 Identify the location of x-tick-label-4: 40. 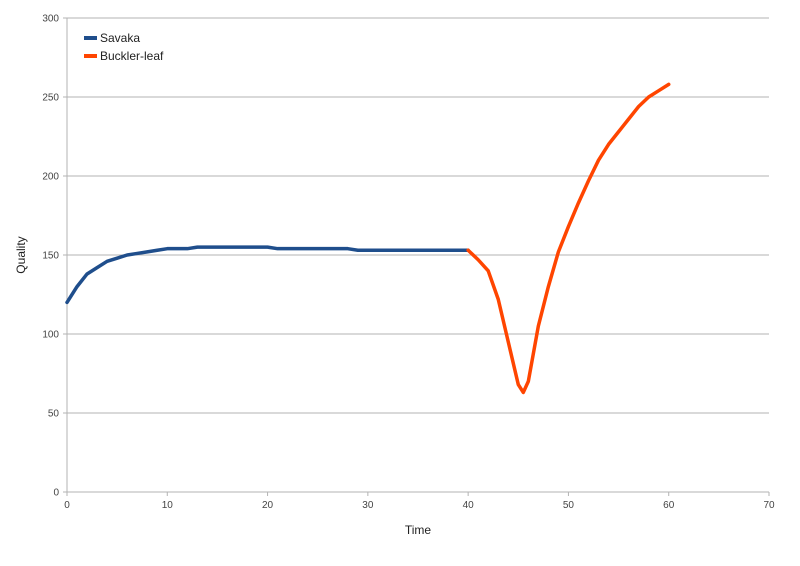
(469, 505).